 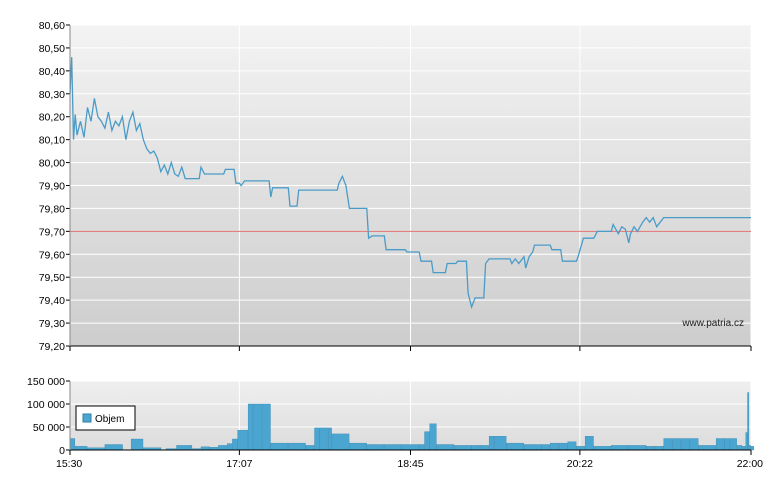 What do you see at coordinates (87, 418) in the screenshot?
I see `legend-swatch` at bounding box center [87, 418].